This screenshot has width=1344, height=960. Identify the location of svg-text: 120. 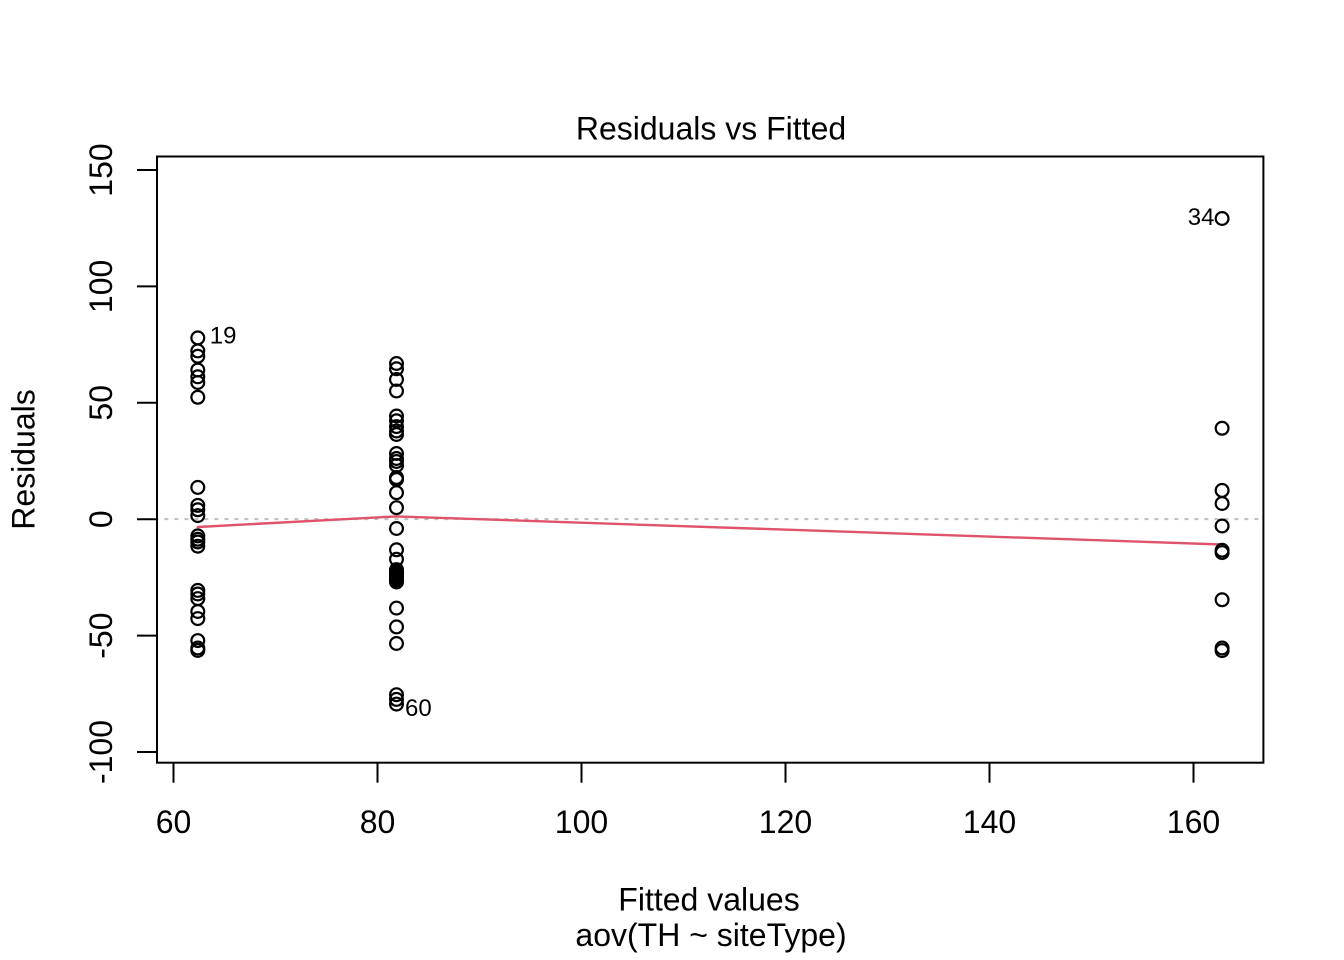
(785, 822).